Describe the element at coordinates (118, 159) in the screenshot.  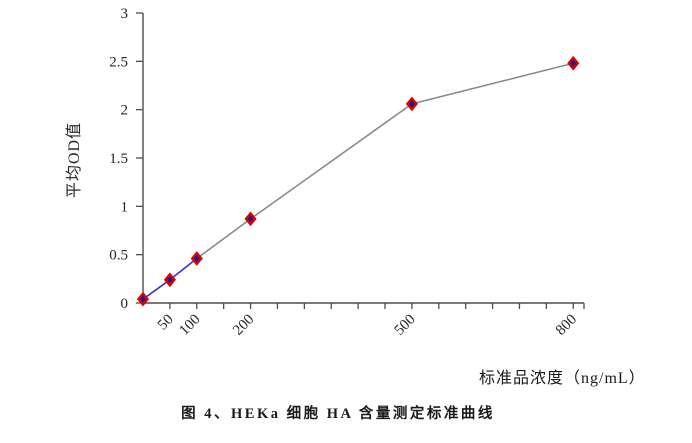
I see `y-tick-label: 1.5` at that location.